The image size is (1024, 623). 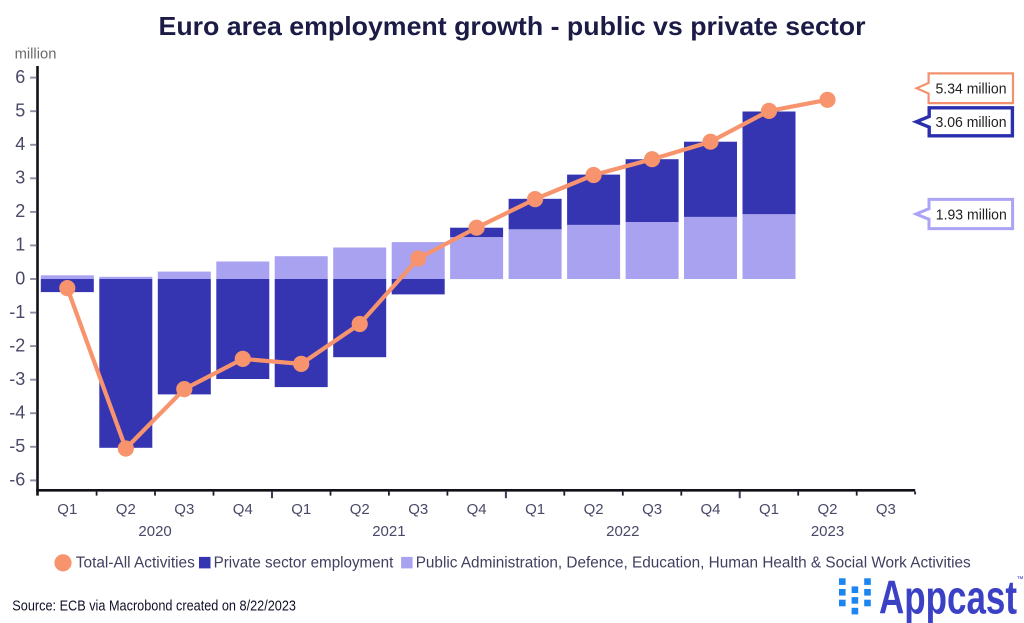 What do you see at coordinates (948, 596) in the screenshot?
I see `svg-text: Appcast` at bounding box center [948, 596].